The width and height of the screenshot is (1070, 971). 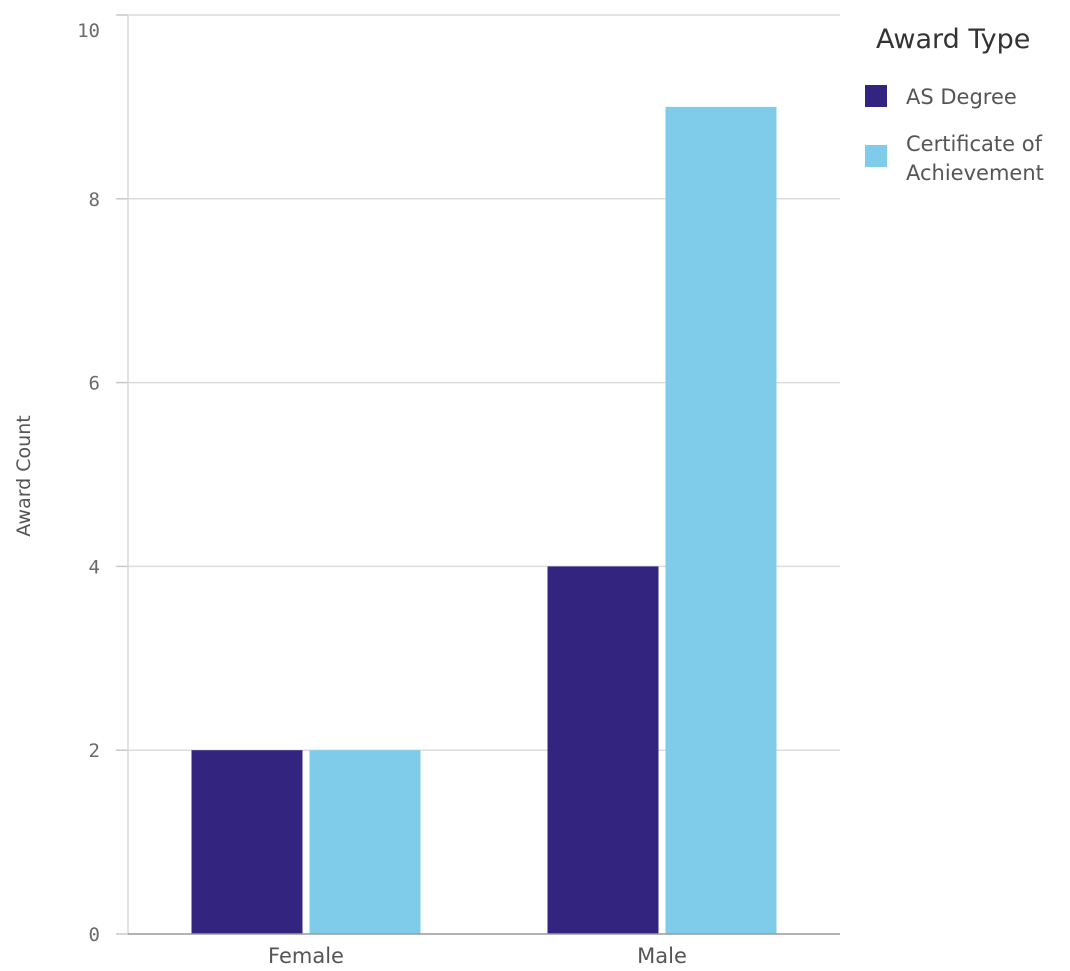 I want to click on legend-label: Certificate of Achievement, so click(x=975, y=158).